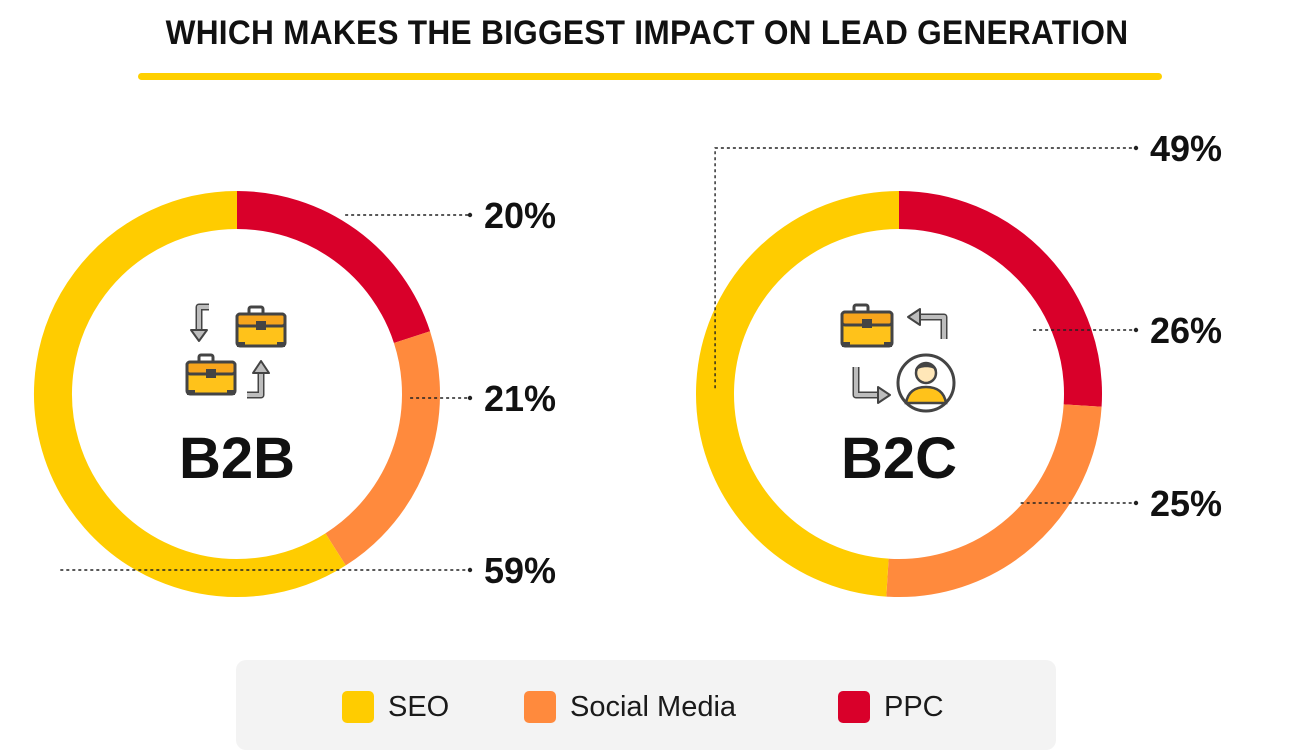 The height and width of the screenshot is (750, 1304). What do you see at coordinates (470, 398) in the screenshot?
I see `b2b-leader-dot-social-media` at bounding box center [470, 398].